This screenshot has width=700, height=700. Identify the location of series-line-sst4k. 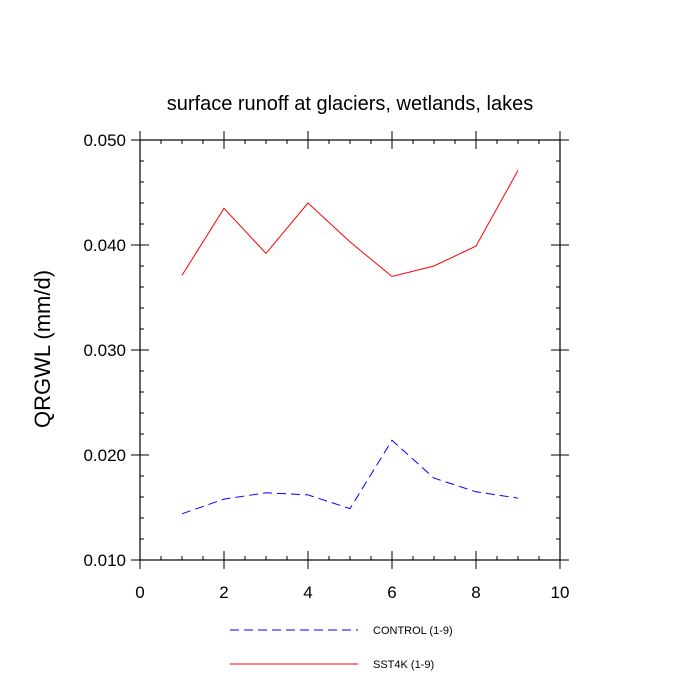
(350, 224).